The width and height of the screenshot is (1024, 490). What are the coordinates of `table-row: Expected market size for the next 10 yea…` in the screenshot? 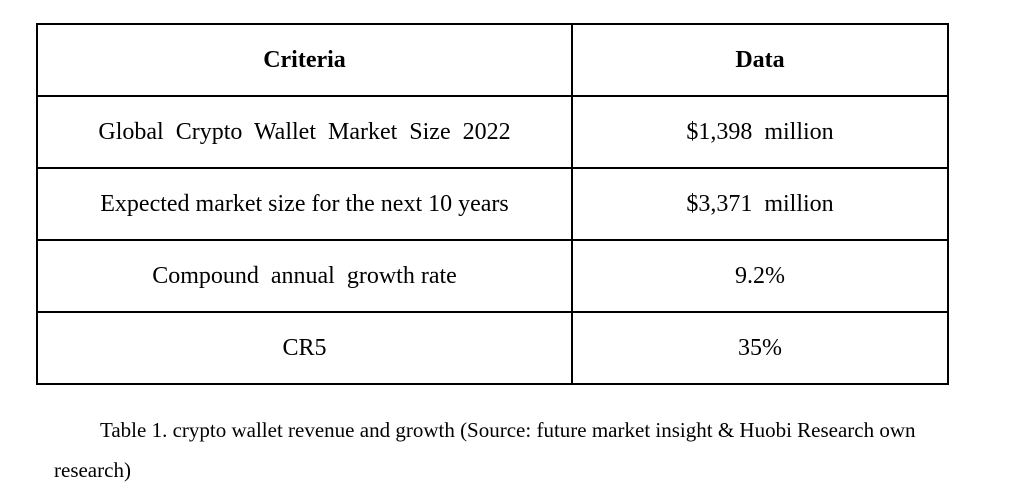 It's located at (492, 204).